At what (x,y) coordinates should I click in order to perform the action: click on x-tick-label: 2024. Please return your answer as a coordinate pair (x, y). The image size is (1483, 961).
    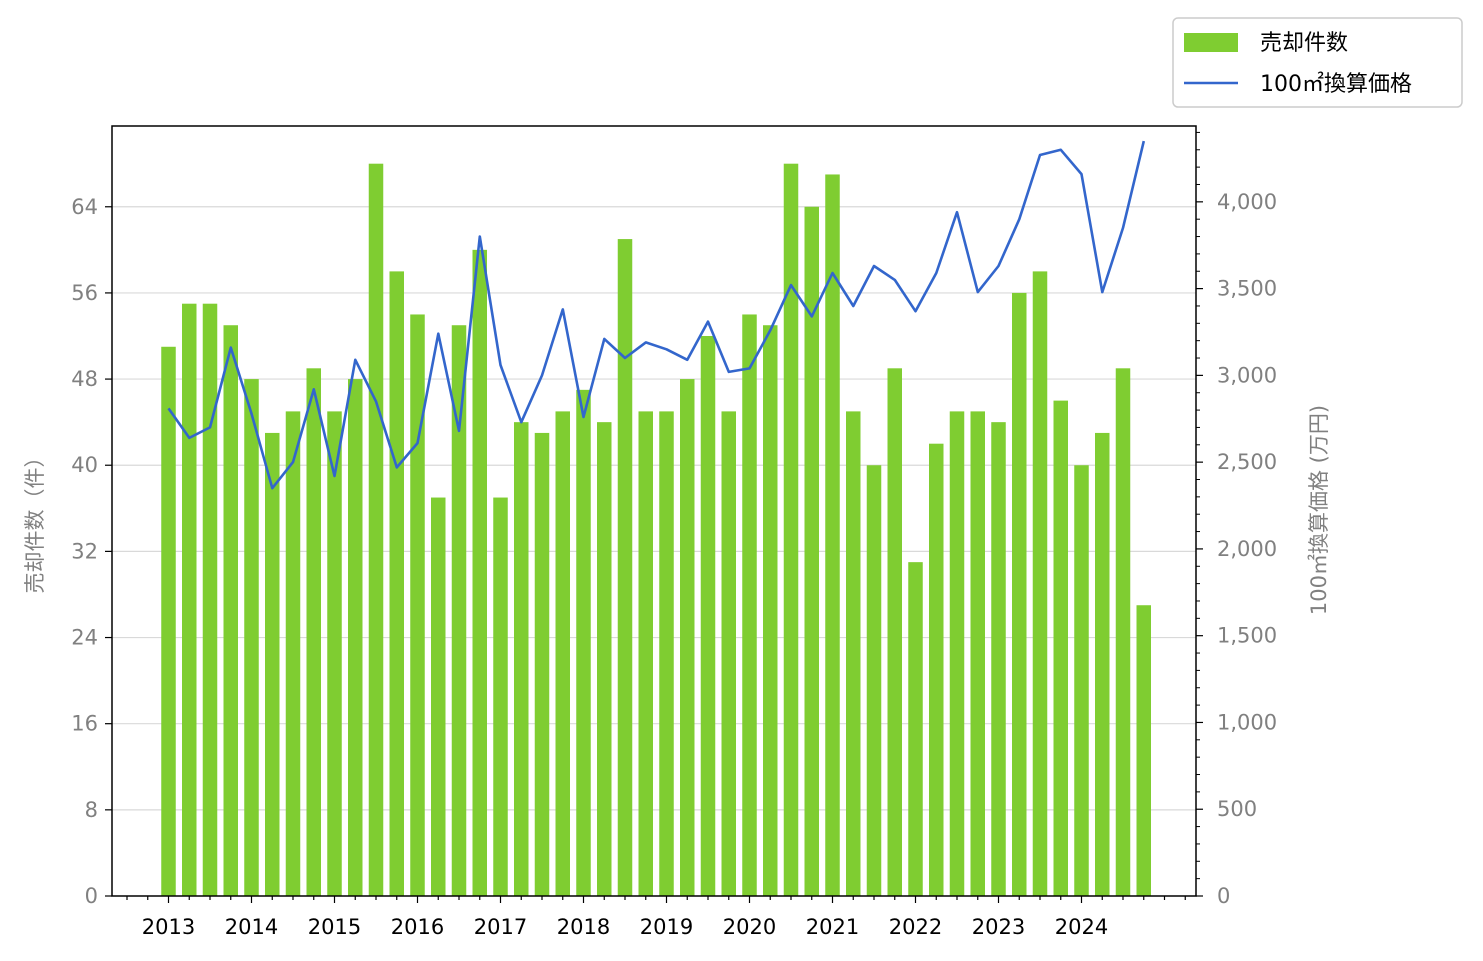
    Looking at the image, I should click on (1081, 927).